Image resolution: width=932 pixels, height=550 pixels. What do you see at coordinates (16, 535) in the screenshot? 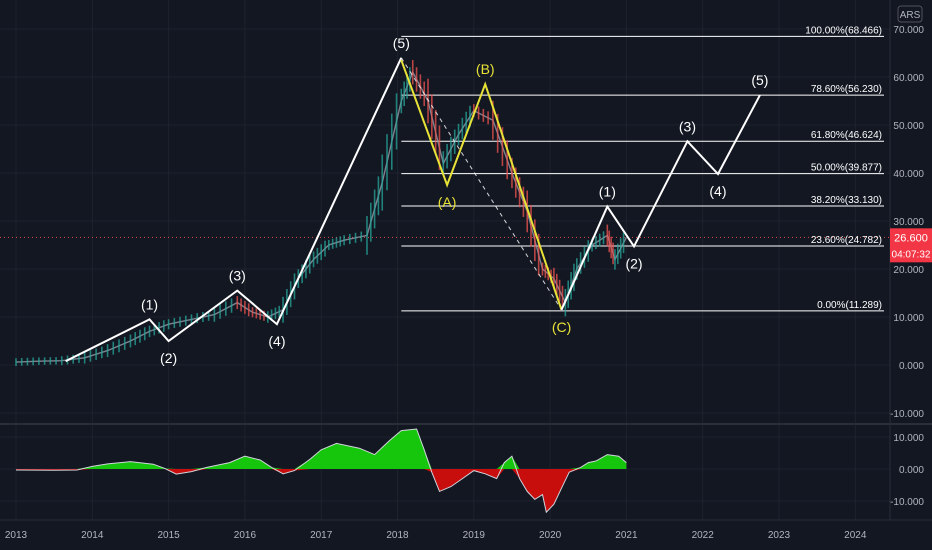
I see `x-tick-label: 2013` at bounding box center [16, 535].